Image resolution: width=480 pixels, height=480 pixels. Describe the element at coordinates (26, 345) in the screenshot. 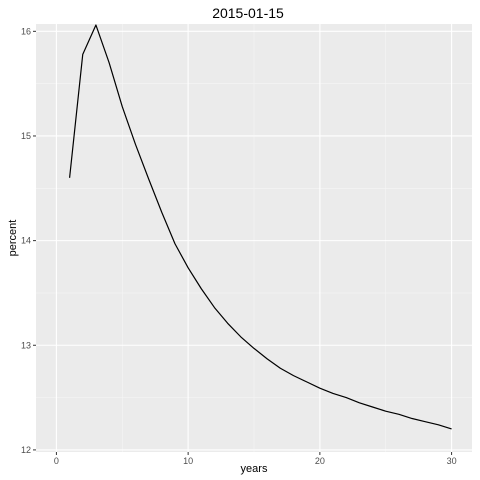

I see `y-tick-label: 13` at that location.